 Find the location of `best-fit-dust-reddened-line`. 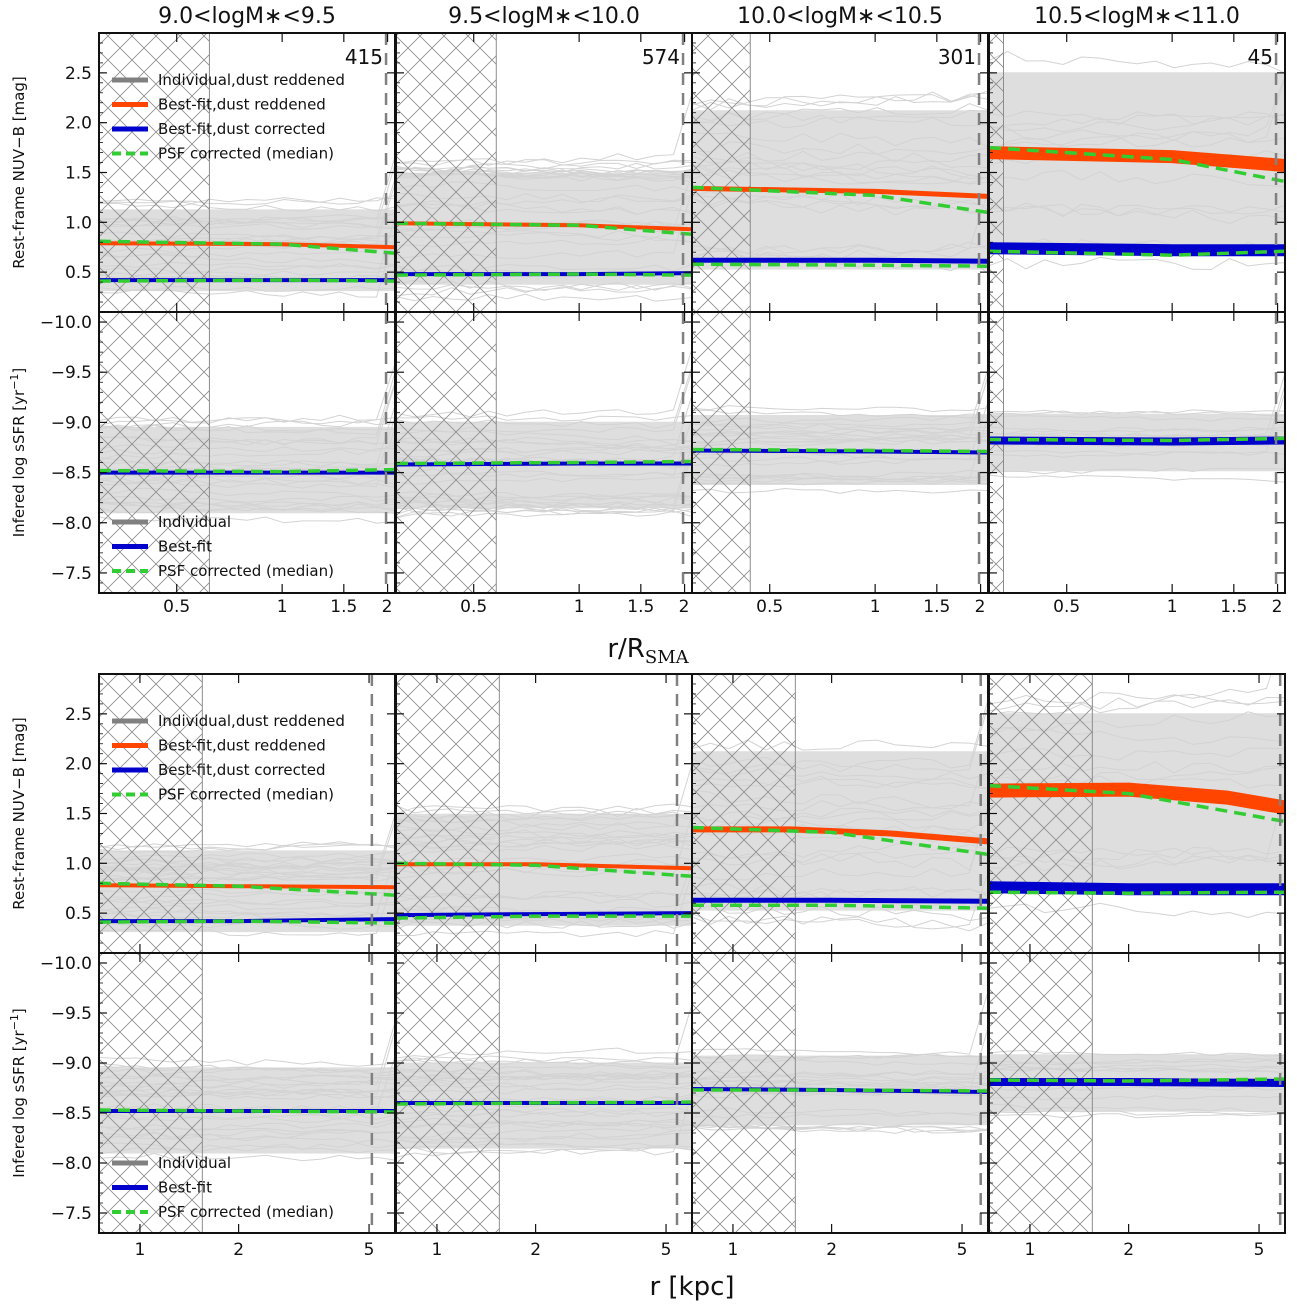

best-fit-dust-reddened-line is located at coordinates (1137, 798).